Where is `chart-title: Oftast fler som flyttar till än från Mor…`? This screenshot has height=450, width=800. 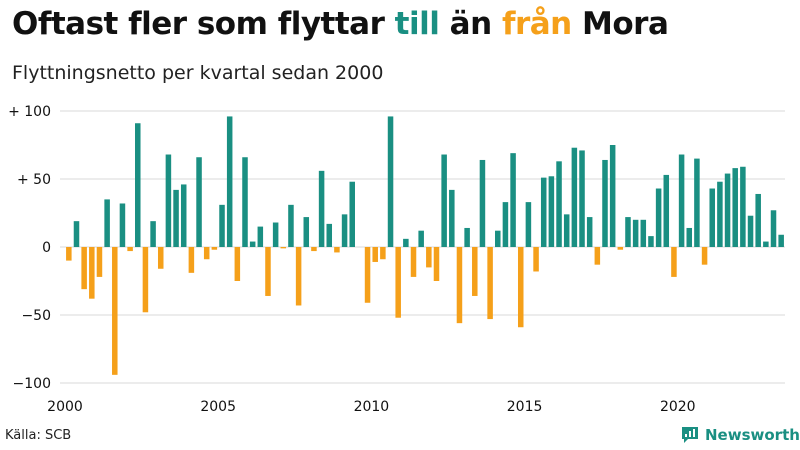 chart-title: Oftast fler som flyttar till än från Mor… is located at coordinates (340, 24).